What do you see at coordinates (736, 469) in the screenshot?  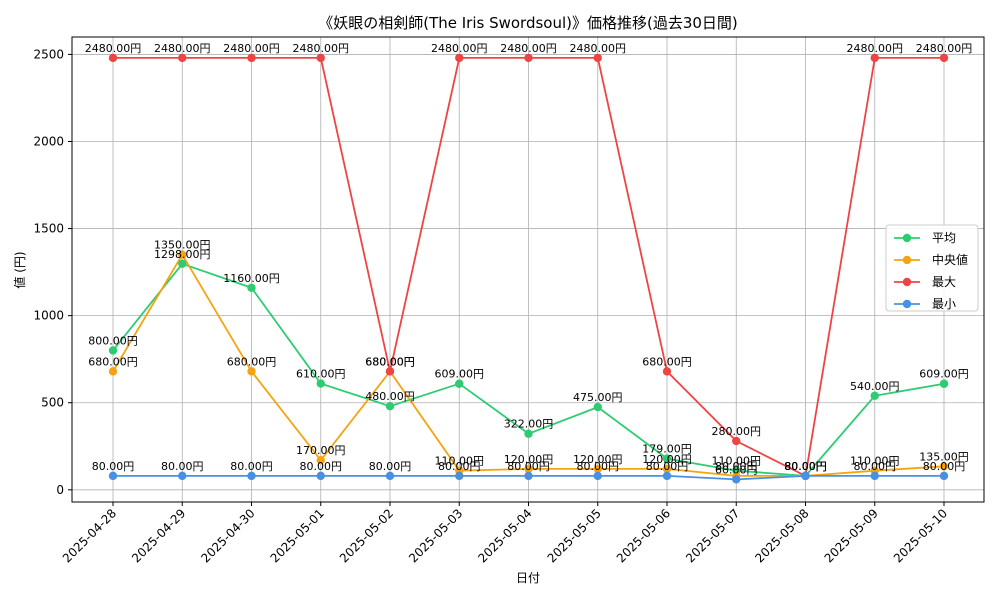 I see `data-label: 60.00円` at bounding box center [736, 469].